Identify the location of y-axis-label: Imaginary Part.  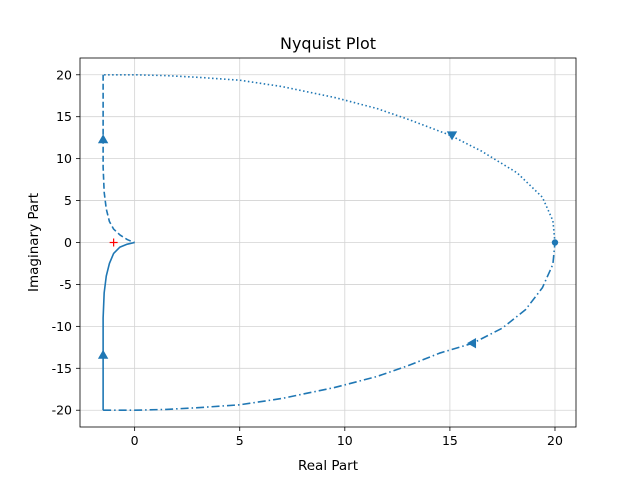
(34, 242).